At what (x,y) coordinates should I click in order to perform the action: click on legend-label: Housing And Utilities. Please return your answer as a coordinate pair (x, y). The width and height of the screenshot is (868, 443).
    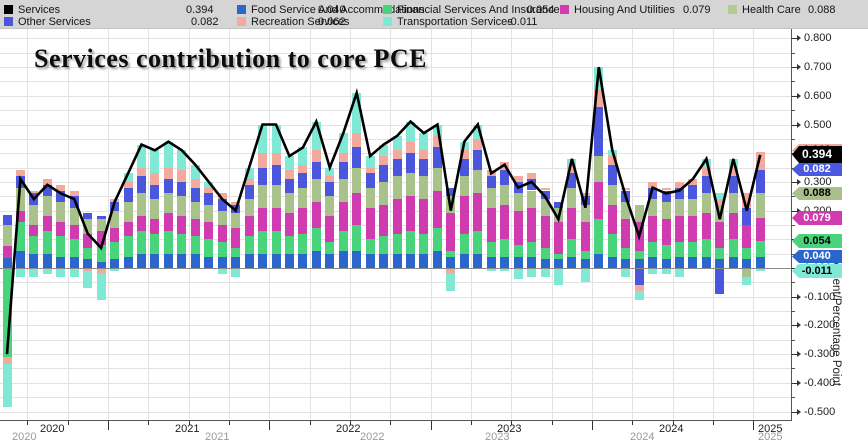
    Looking at the image, I should click on (624, 10).